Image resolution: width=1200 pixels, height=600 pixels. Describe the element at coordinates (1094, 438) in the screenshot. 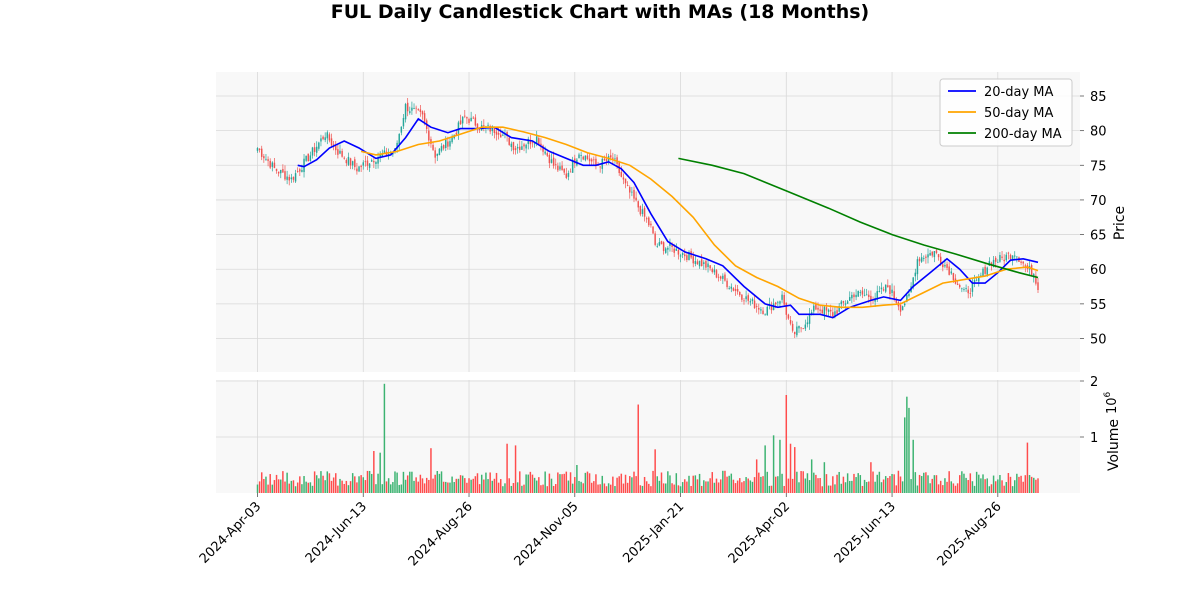

I see `volume-tick-label: 1` at that location.